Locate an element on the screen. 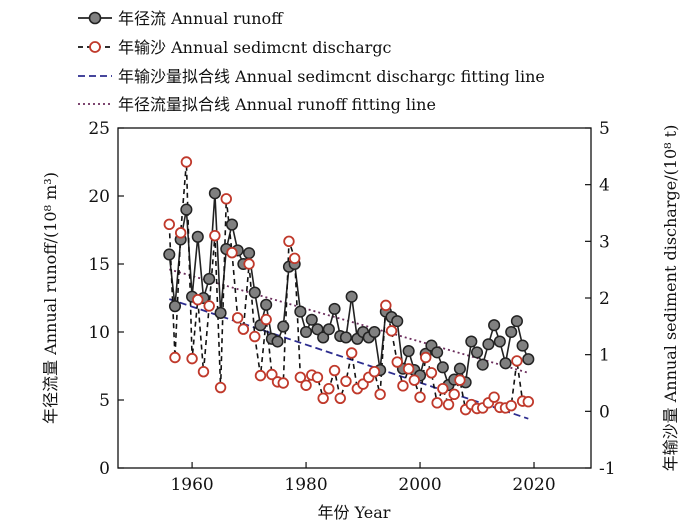  y-left-tick-label: 10 is located at coordinates (99, 333).